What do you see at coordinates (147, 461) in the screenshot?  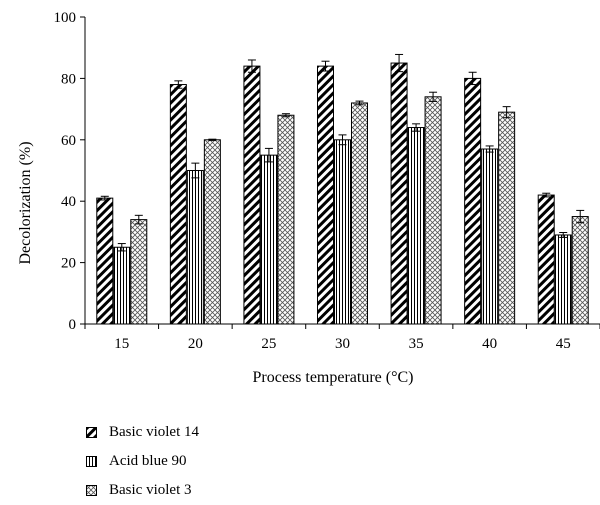 I see `legend-label: Acid blue 90` at bounding box center [147, 461].